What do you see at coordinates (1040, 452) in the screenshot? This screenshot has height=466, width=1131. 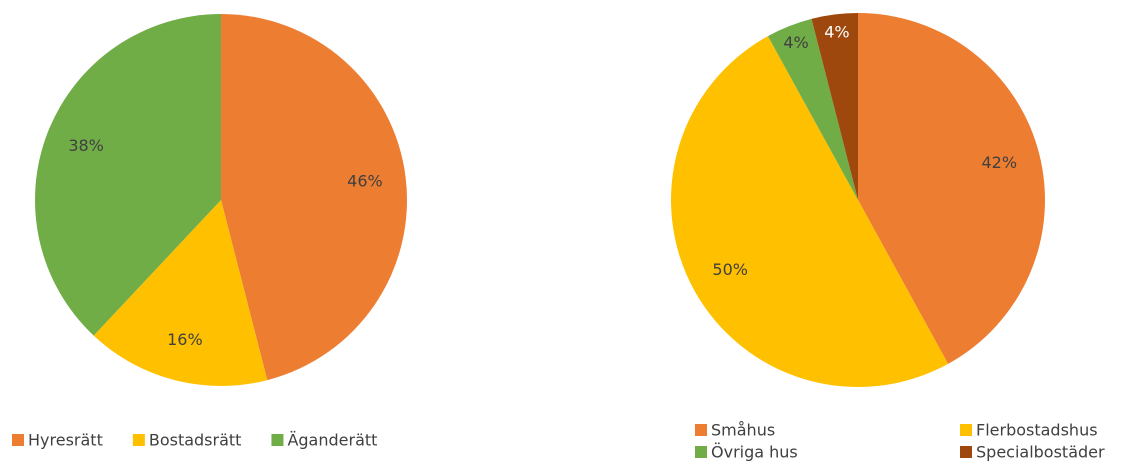 I see `legend-label: Specialbostäder` at bounding box center [1040, 452].